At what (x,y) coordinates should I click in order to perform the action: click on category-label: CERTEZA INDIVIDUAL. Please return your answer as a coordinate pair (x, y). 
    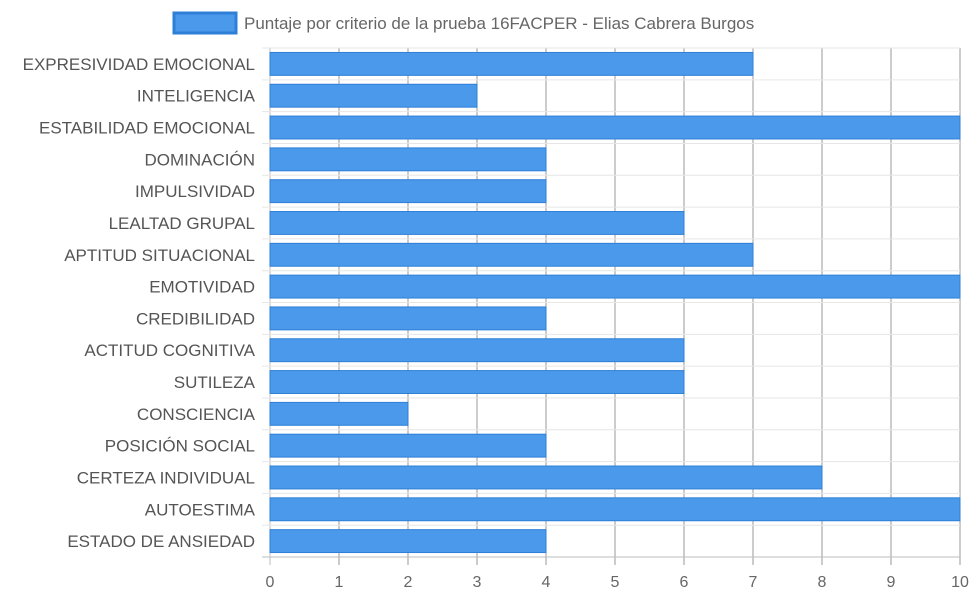
    Looking at the image, I should click on (166, 477).